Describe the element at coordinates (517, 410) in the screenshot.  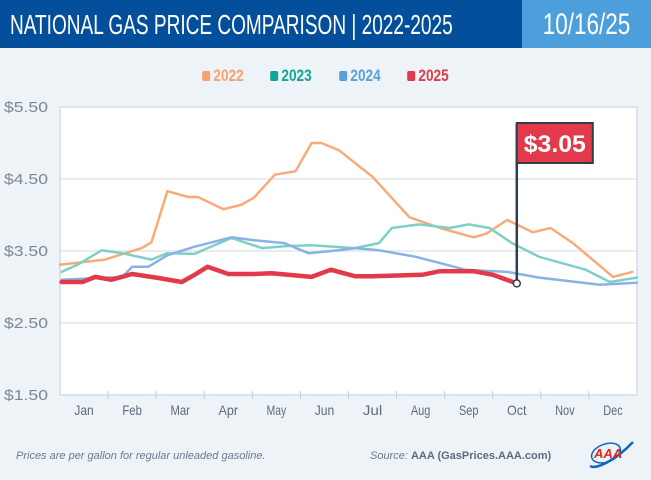
I see `x-tick-label: Oct` at that location.